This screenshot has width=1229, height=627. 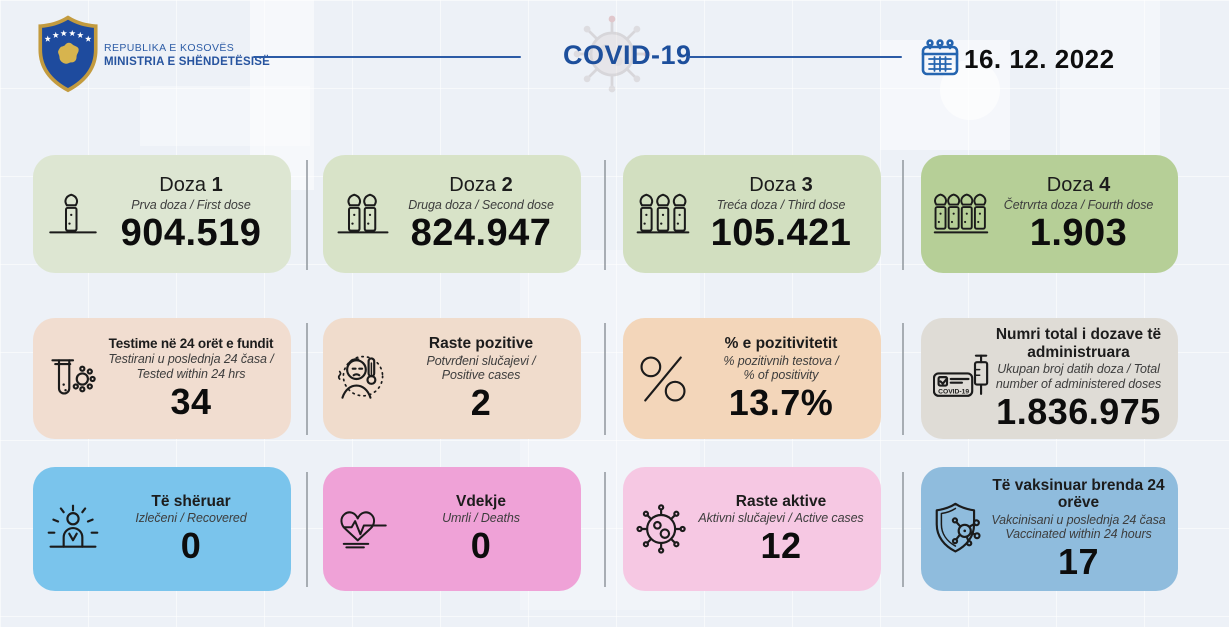 What do you see at coordinates (1078, 204) in the screenshot?
I see `card-subtitle: Četrvrta doza / Fourth dose` at bounding box center [1078, 204].